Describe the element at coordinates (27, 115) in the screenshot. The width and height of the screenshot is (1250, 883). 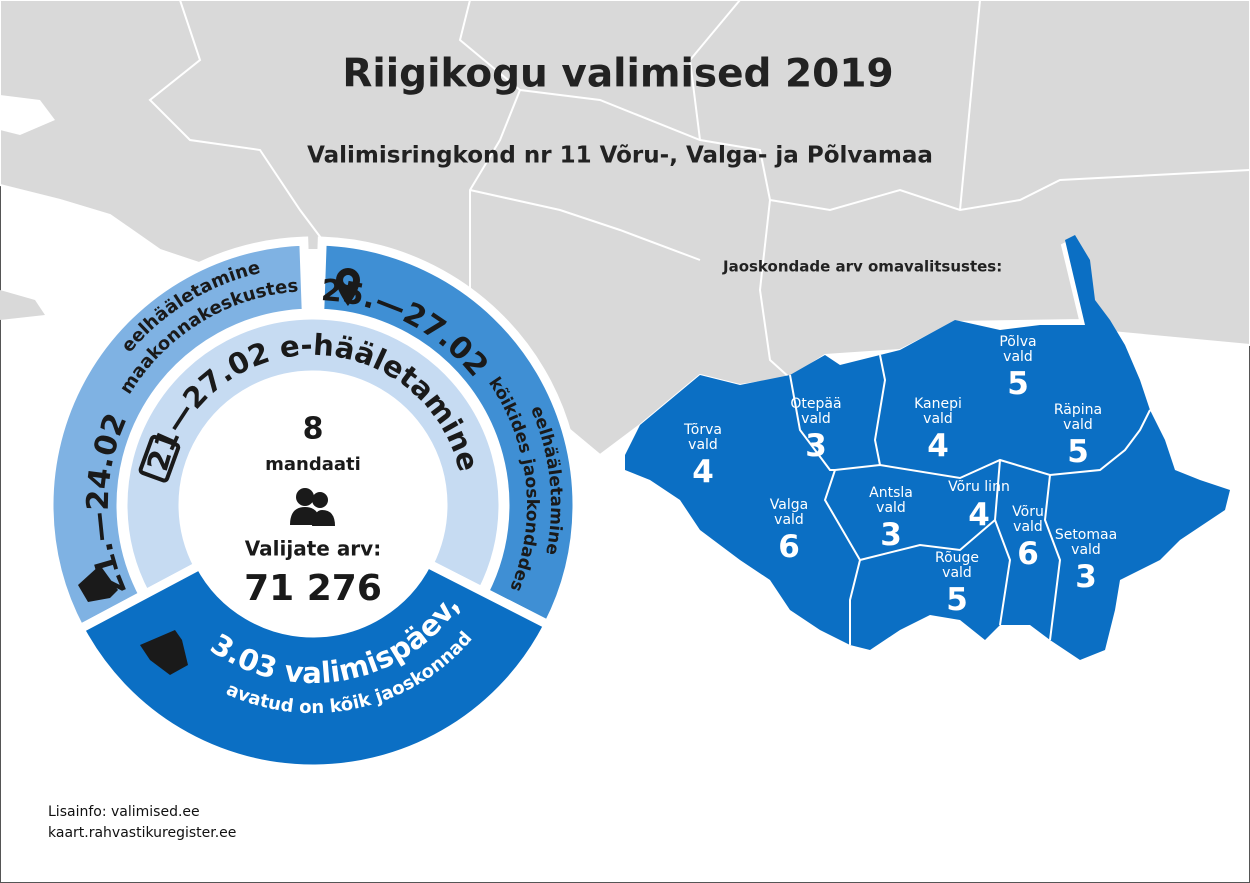
I see `background-lake` at that location.